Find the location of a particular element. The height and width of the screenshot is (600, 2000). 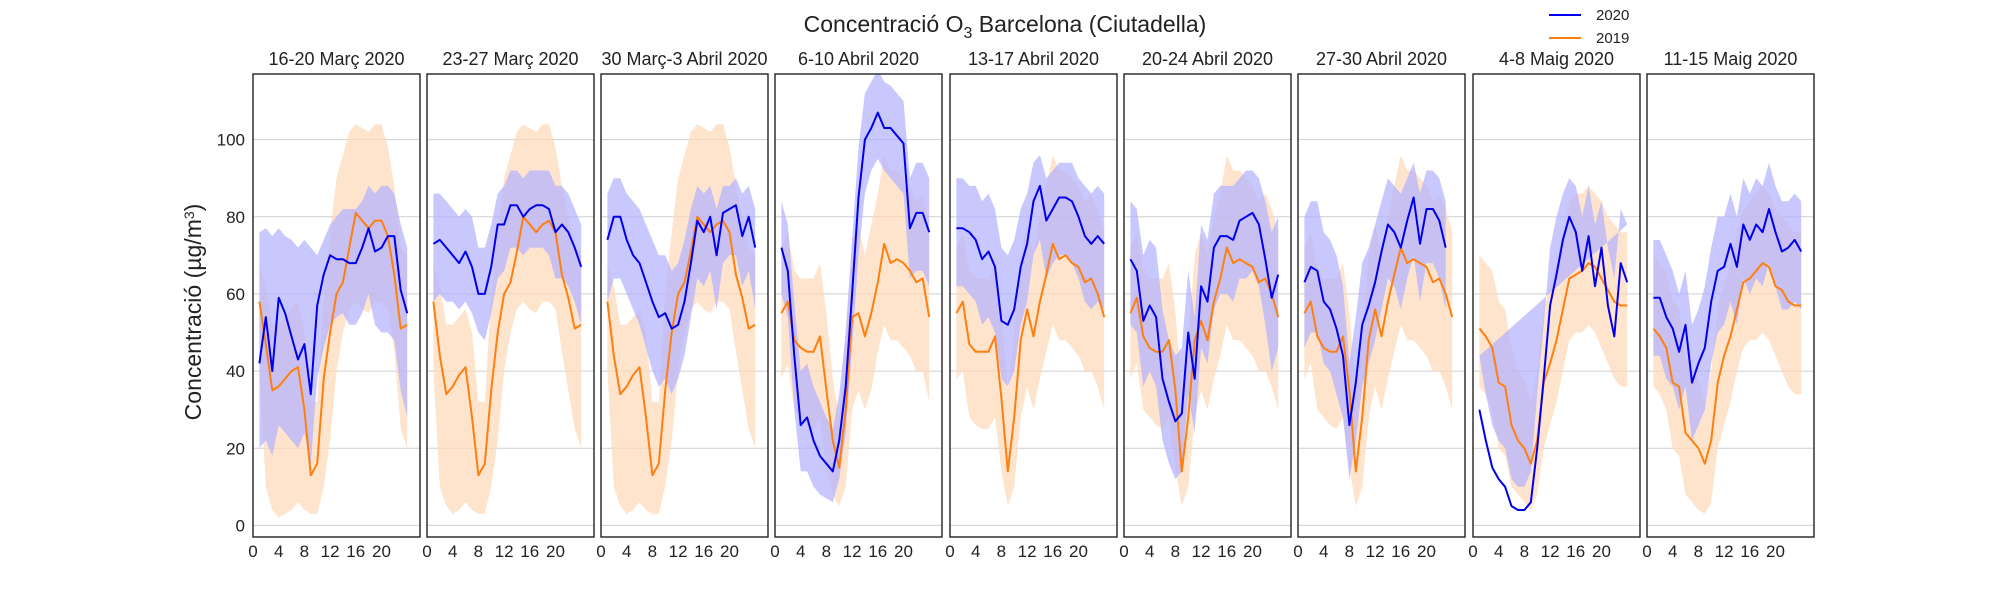

panel-6: 27-30 Abril 2020 0 4 8 12 16 20 is located at coordinates (1379, 305).